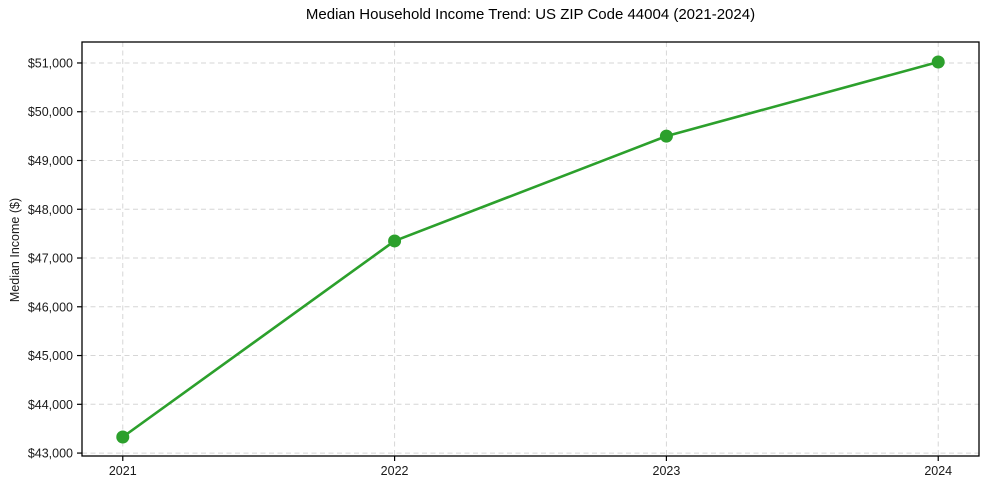 The width and height of the screenshot is (989, 490). I want to click on y-tick-label: $43,000, so click(50, 454).